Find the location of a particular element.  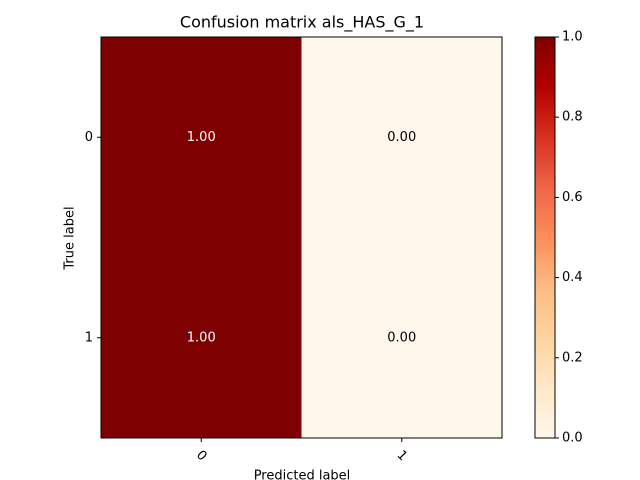

colorbar-tick-label: 0.0 is located at coordinates (572, 438).